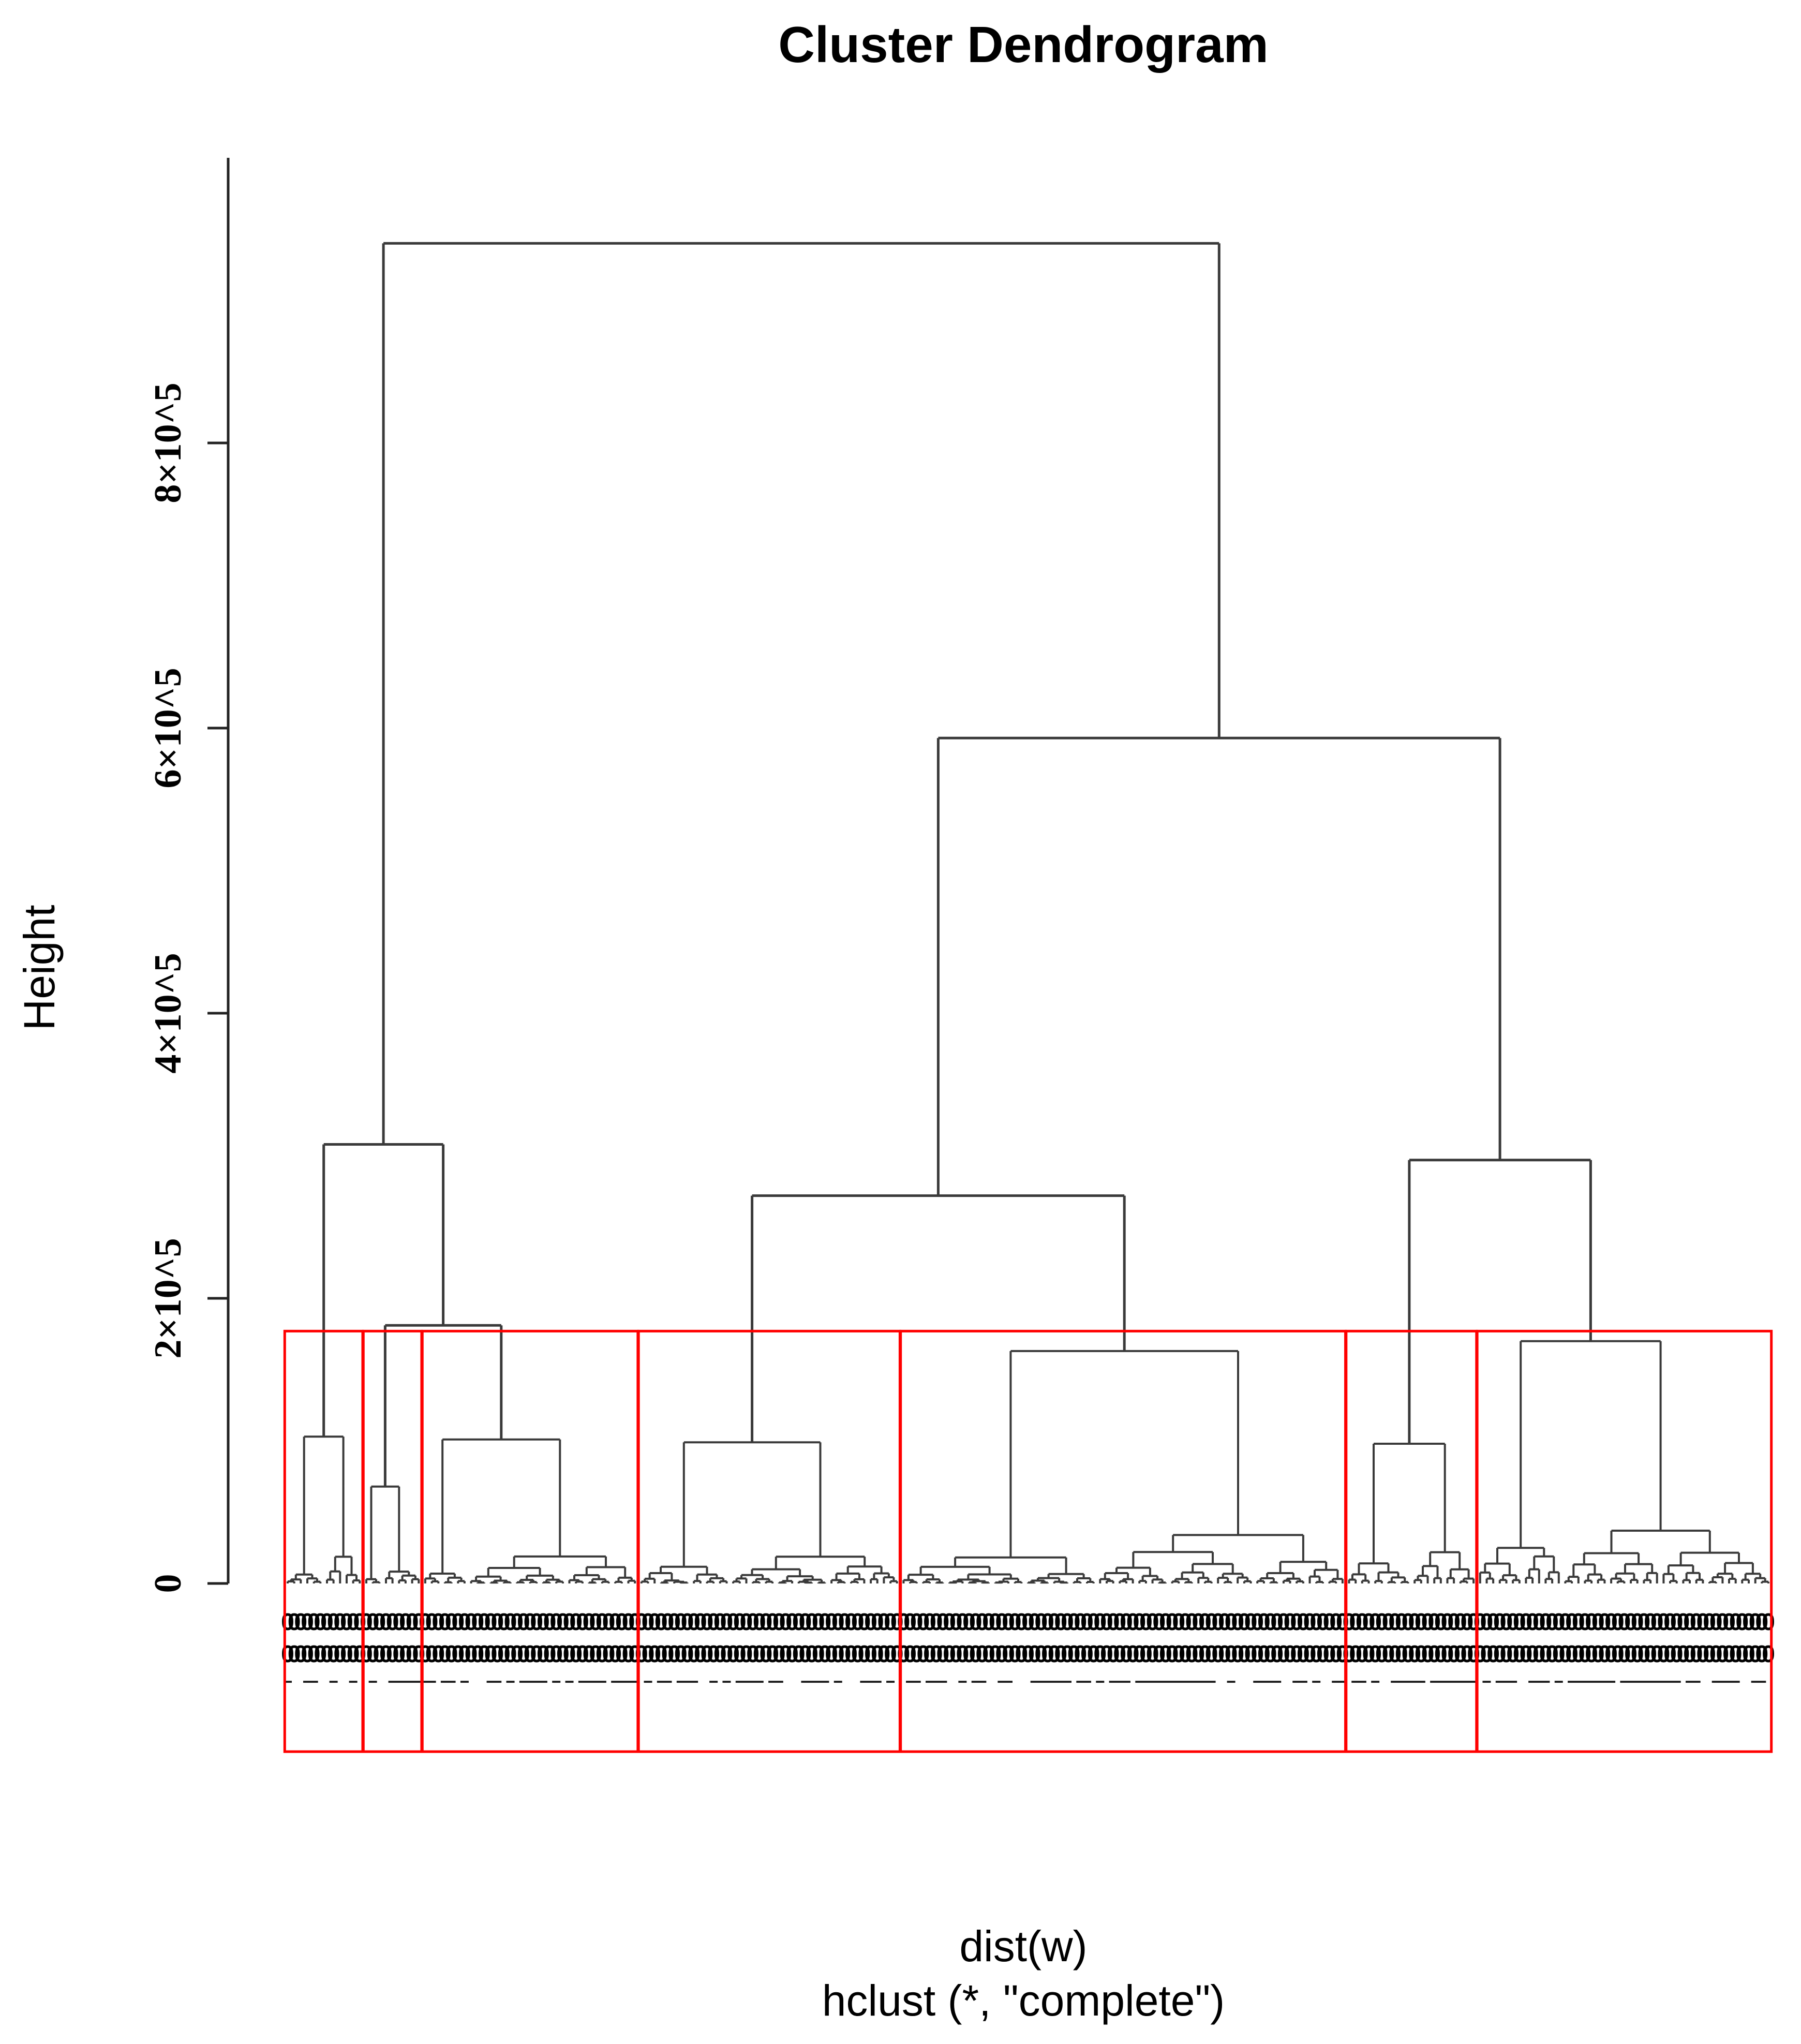 The height and width of the screenshot is (2044, 1801). I want to click on cluster-subtrees, so click(1028, 1462).